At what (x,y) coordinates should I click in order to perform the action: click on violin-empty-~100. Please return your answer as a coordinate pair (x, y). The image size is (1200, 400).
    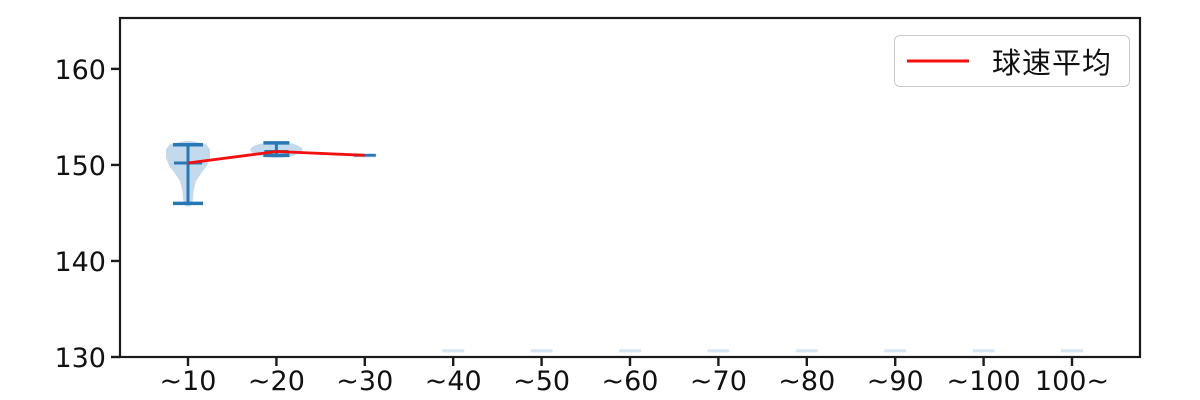
    Looking at the image, I should click on (983, 351).